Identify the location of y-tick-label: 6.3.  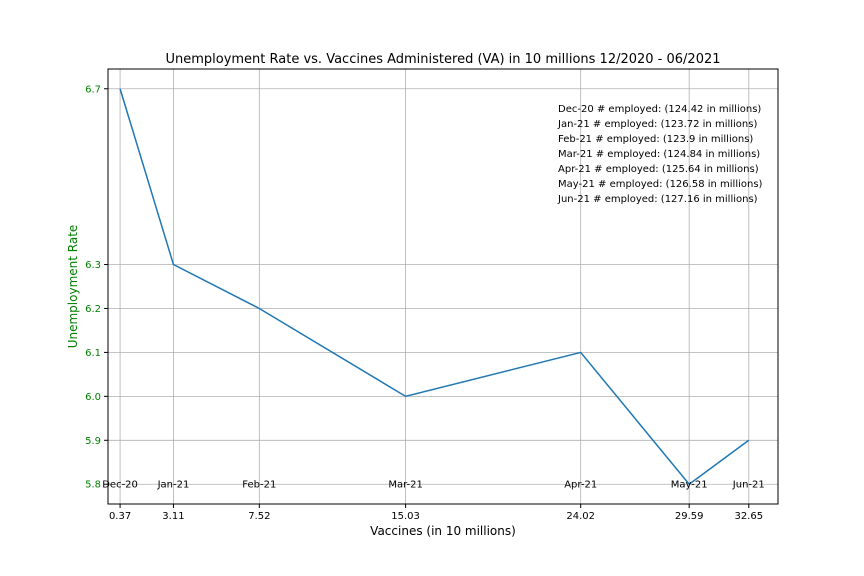
(93, 265).